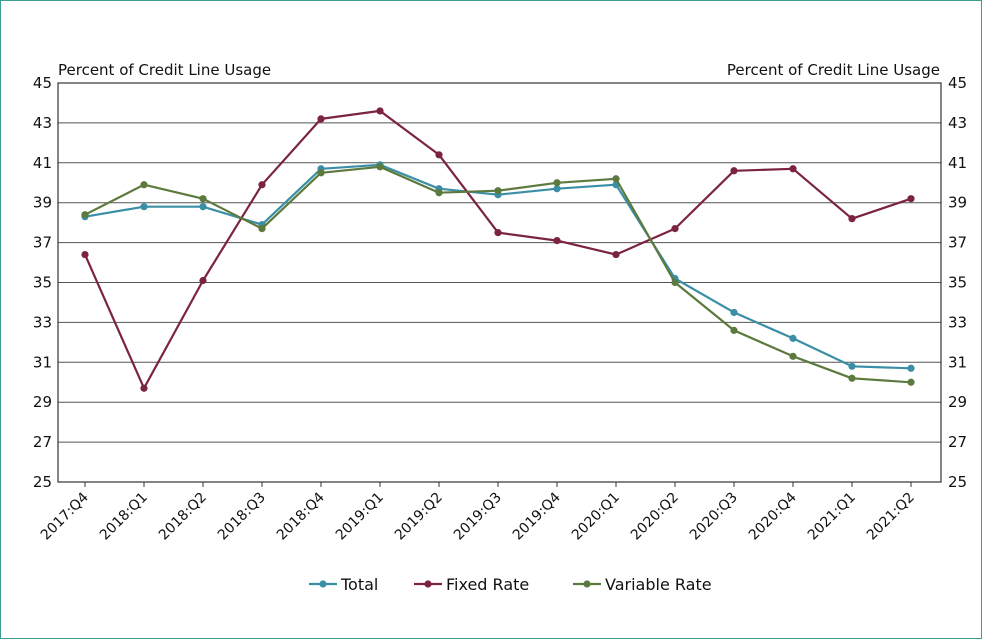 The width and height of the screenshot is (982, 640). Describe the element at coordinates (301, 516) in the screenshot. I see `x-tick-label: 2018:Q4` at that location.